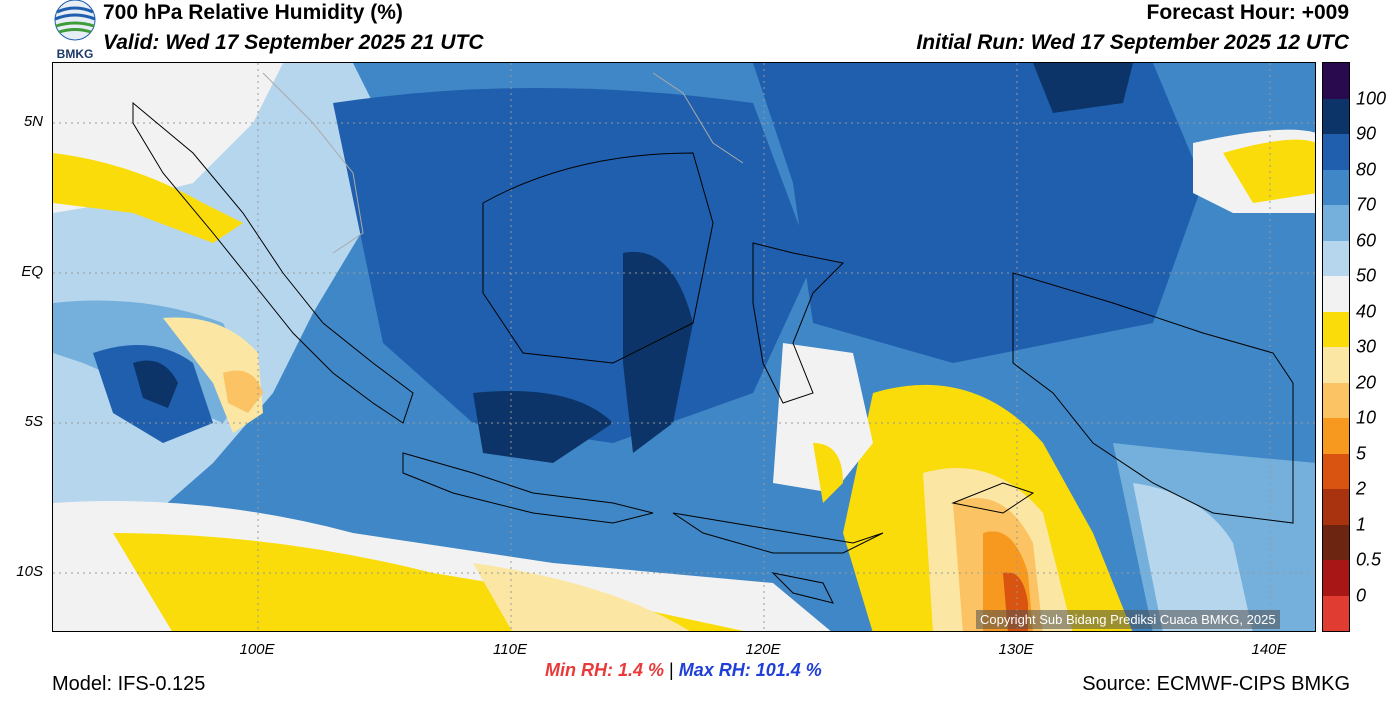 The image size is (1400, 709). I want to click on colorbar-label: 10, so click(1366, 417).